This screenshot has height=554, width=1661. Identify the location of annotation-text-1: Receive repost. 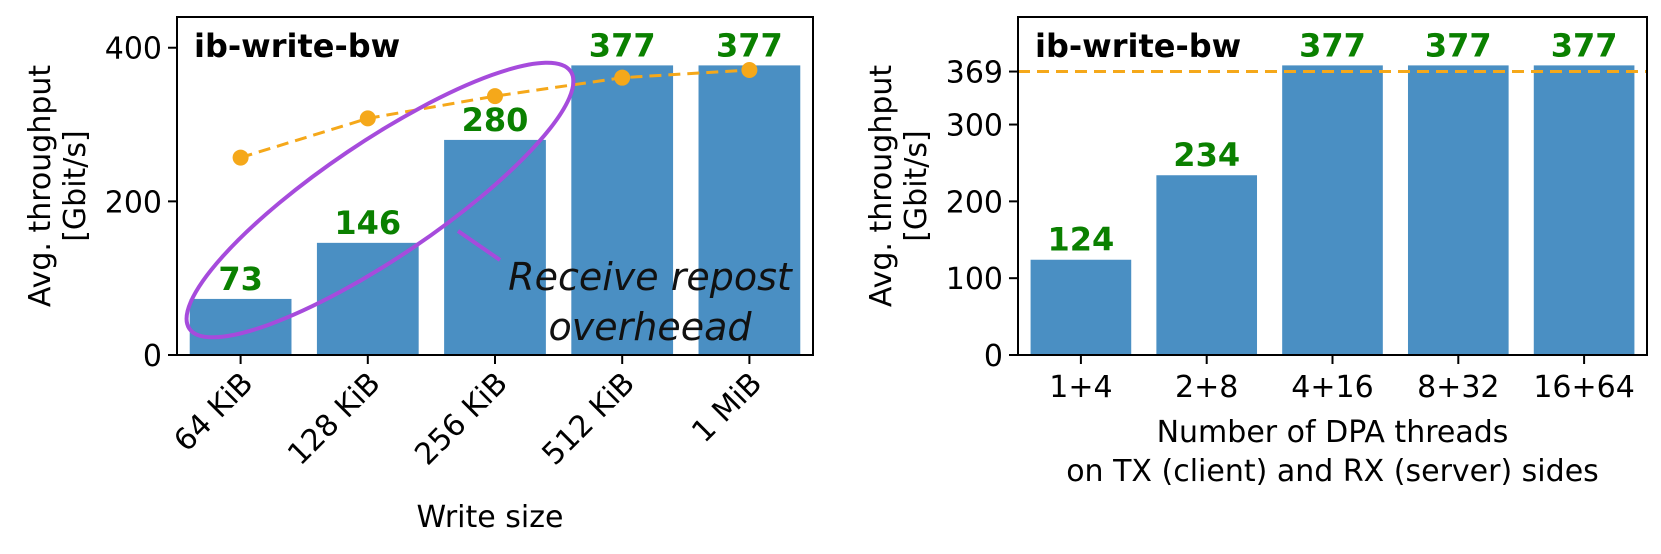
(651, 277).